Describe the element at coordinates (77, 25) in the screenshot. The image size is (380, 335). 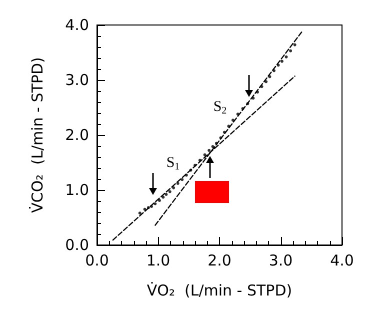
I see `y-tick-label: 4.0` at that location.